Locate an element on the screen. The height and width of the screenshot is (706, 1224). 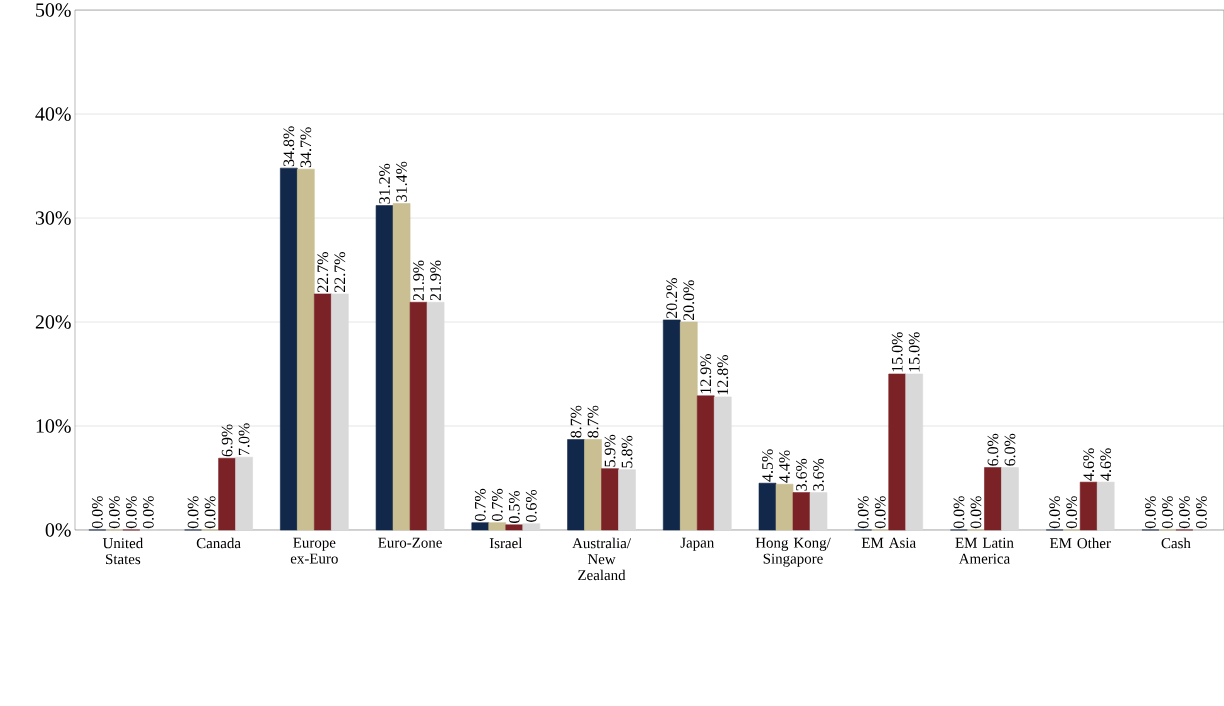
data-label: 0.6% is located at coordinates (531, 505).